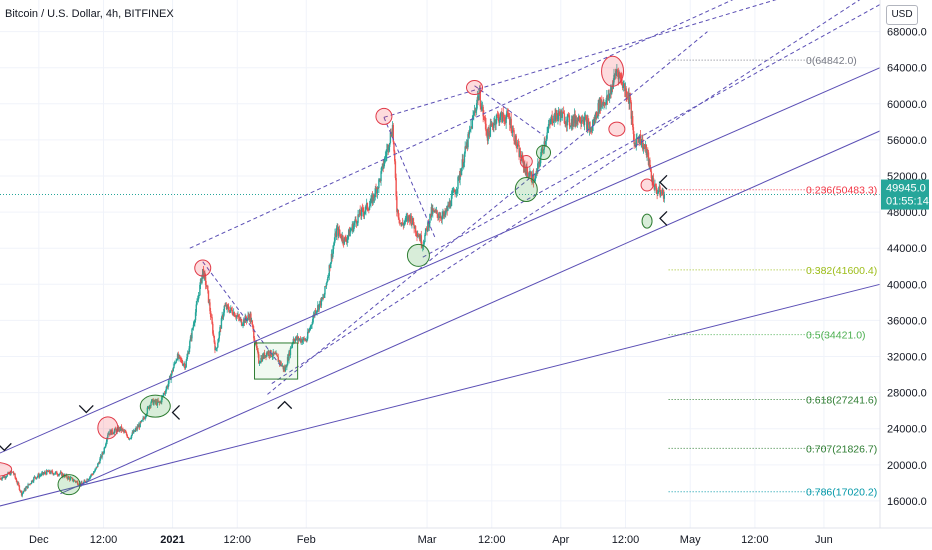  What do you see at coordinates (907, 358) in the screenshot?
I see `y-tick-label: 32000.0` at bounding box center [907, 358].